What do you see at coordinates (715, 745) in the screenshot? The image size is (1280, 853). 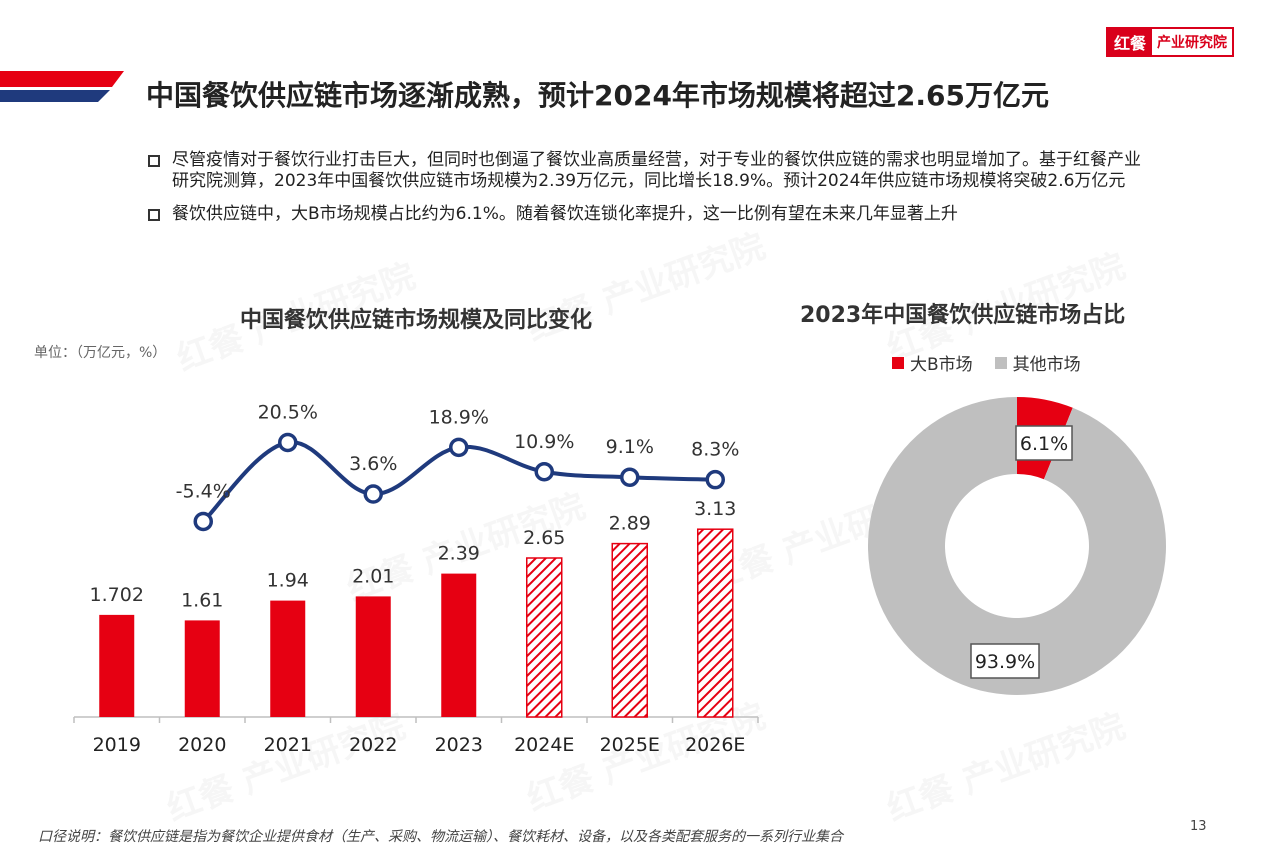 I see `x-tick-label: 2026E` at bounding box center [715, 745].